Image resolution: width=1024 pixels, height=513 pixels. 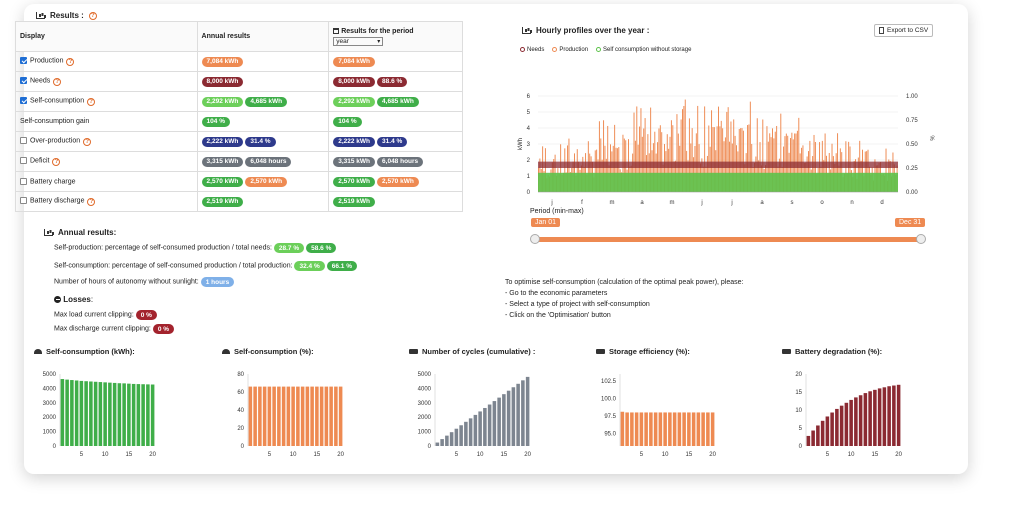 I want to click on table-row: Self-consumption gain 104 % 104 %, so click(x=239, y=121).